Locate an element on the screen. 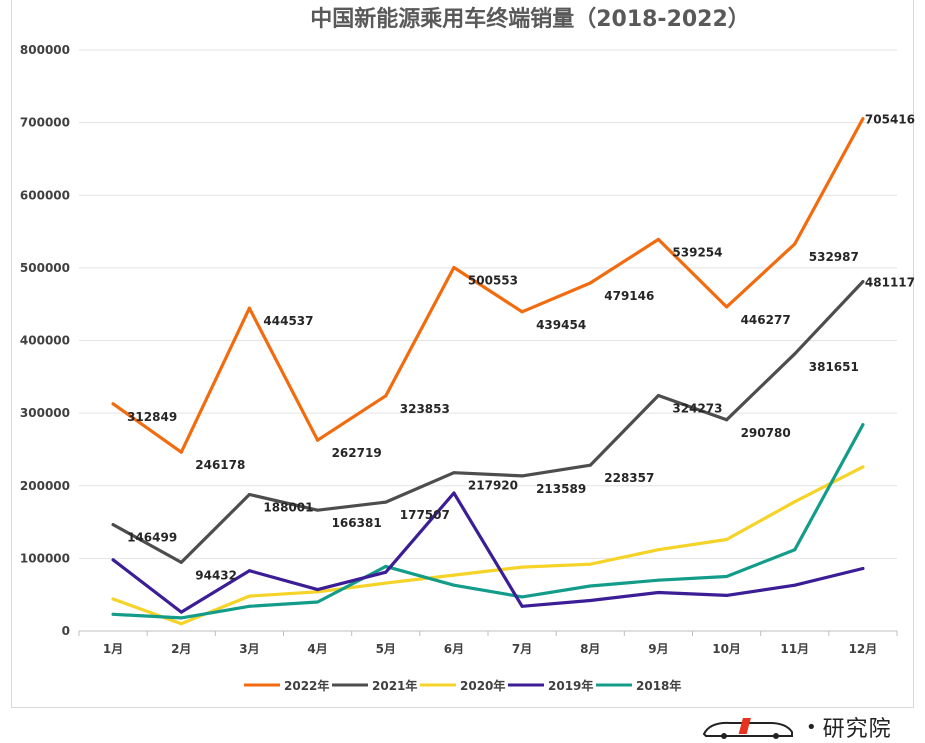 The image size is (925, 743). legend-label: 2019年 is located at coordinates (570, 685).